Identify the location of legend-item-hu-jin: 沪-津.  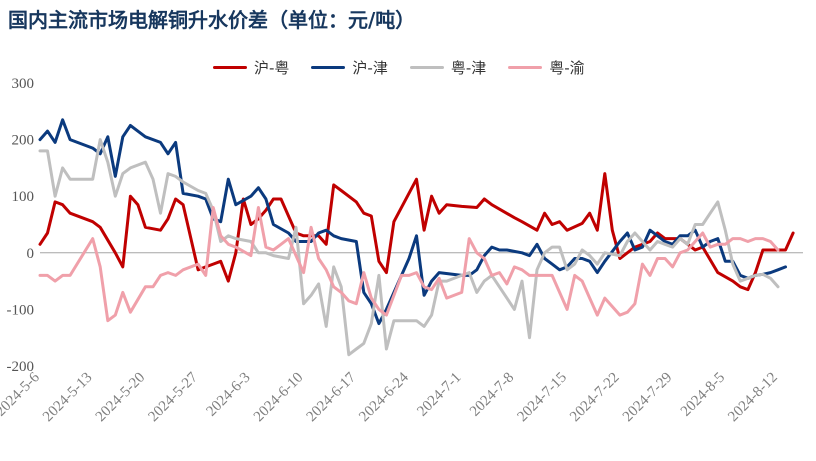
(349, 67).